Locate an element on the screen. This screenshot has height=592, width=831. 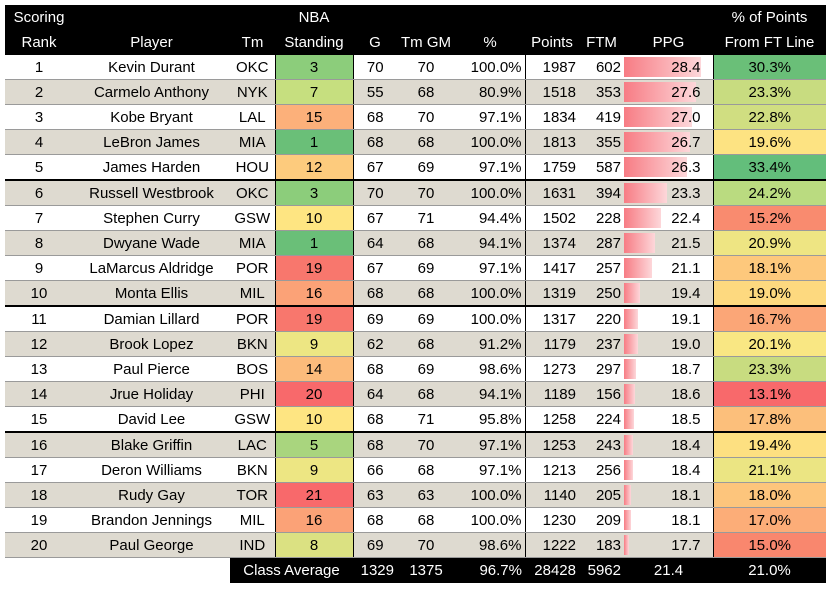
ppg-value: 28.4 is located at coordinates (686, 67).